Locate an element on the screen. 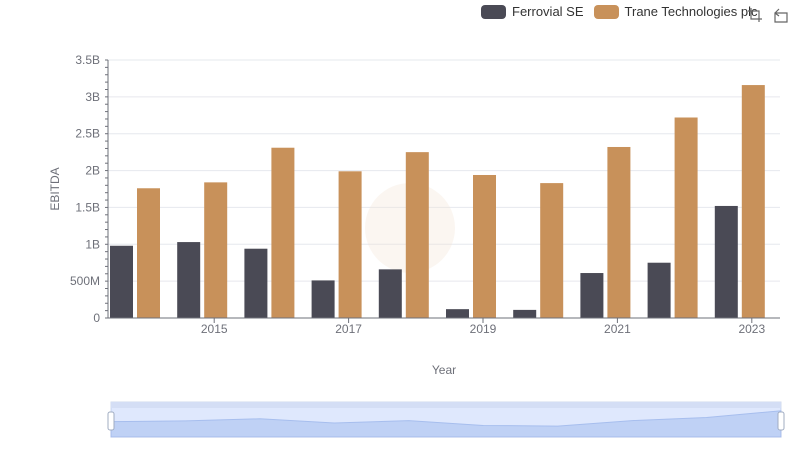 Image resolution: width=800 pixels, height=461 pixels. bar-trane-2019 is located at coordinates (484, 246).